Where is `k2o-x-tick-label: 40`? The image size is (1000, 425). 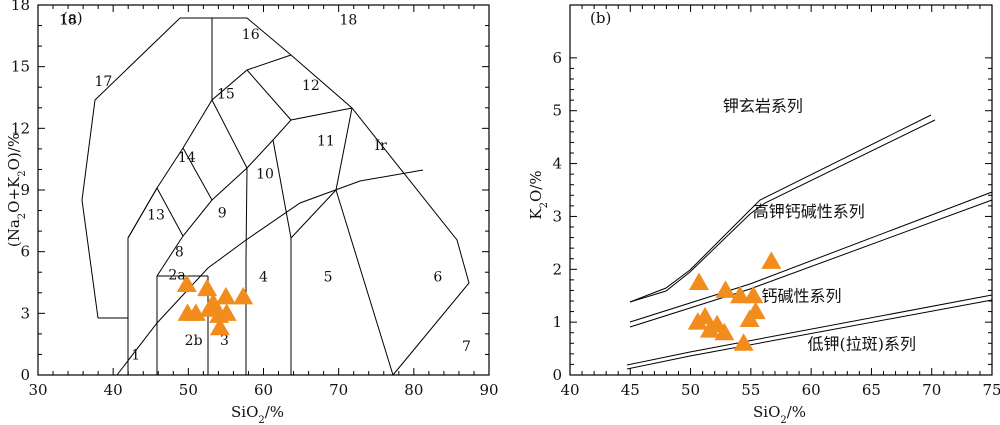 k2o-x-tick-label: 40 is located at coordinates (569, 390).